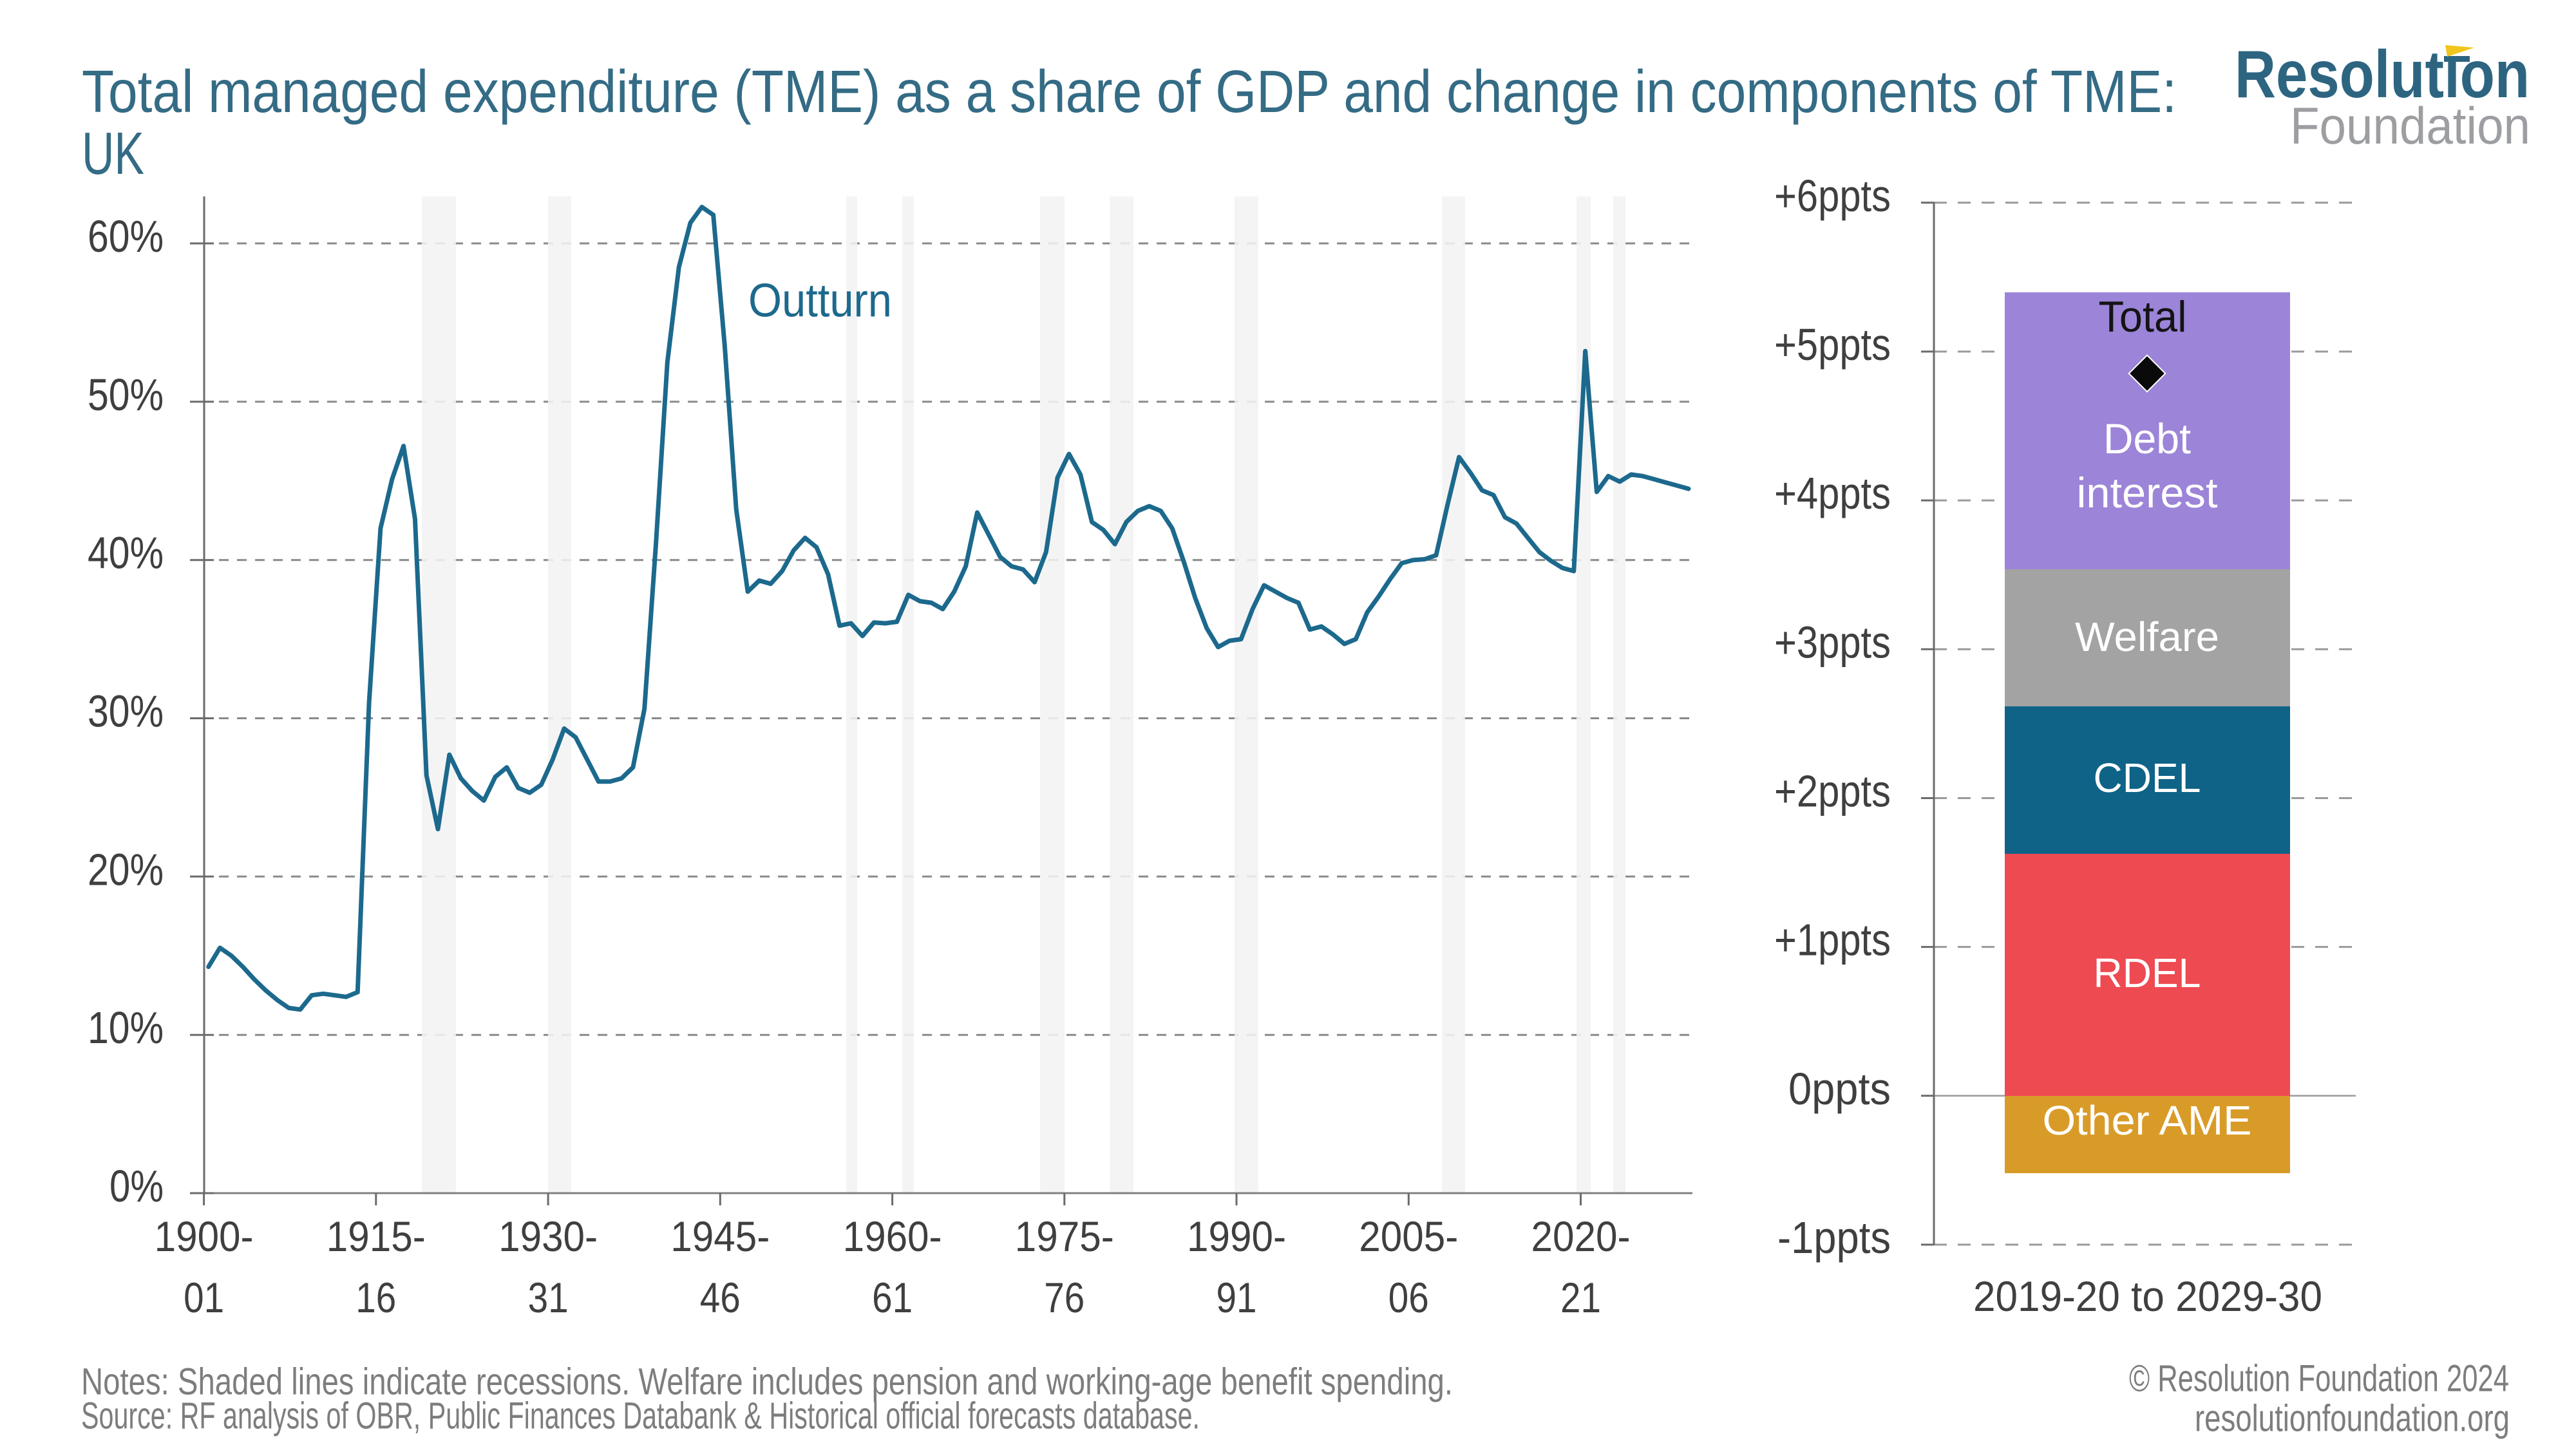 This screenshot has height=1452, width=2576. Describe the element at coordinates (2147, 637) in the screenshot. I see `svg-text: Welfare` at that location.